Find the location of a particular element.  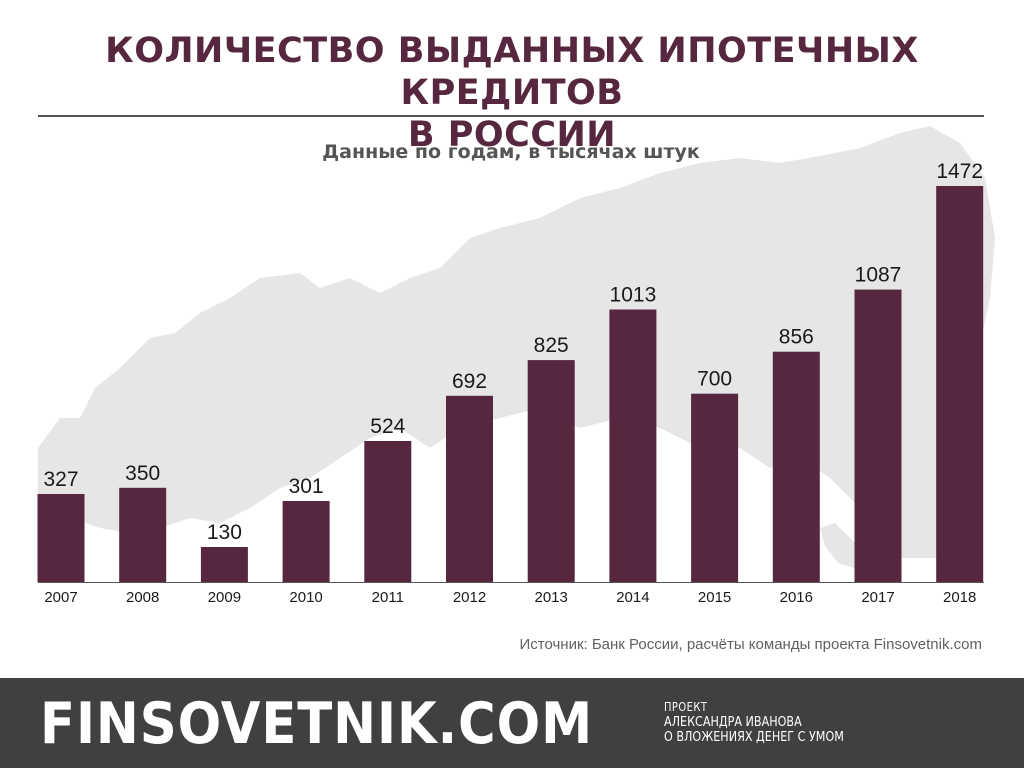

data-label-2008: 350 is located at coordinates (142, 473).